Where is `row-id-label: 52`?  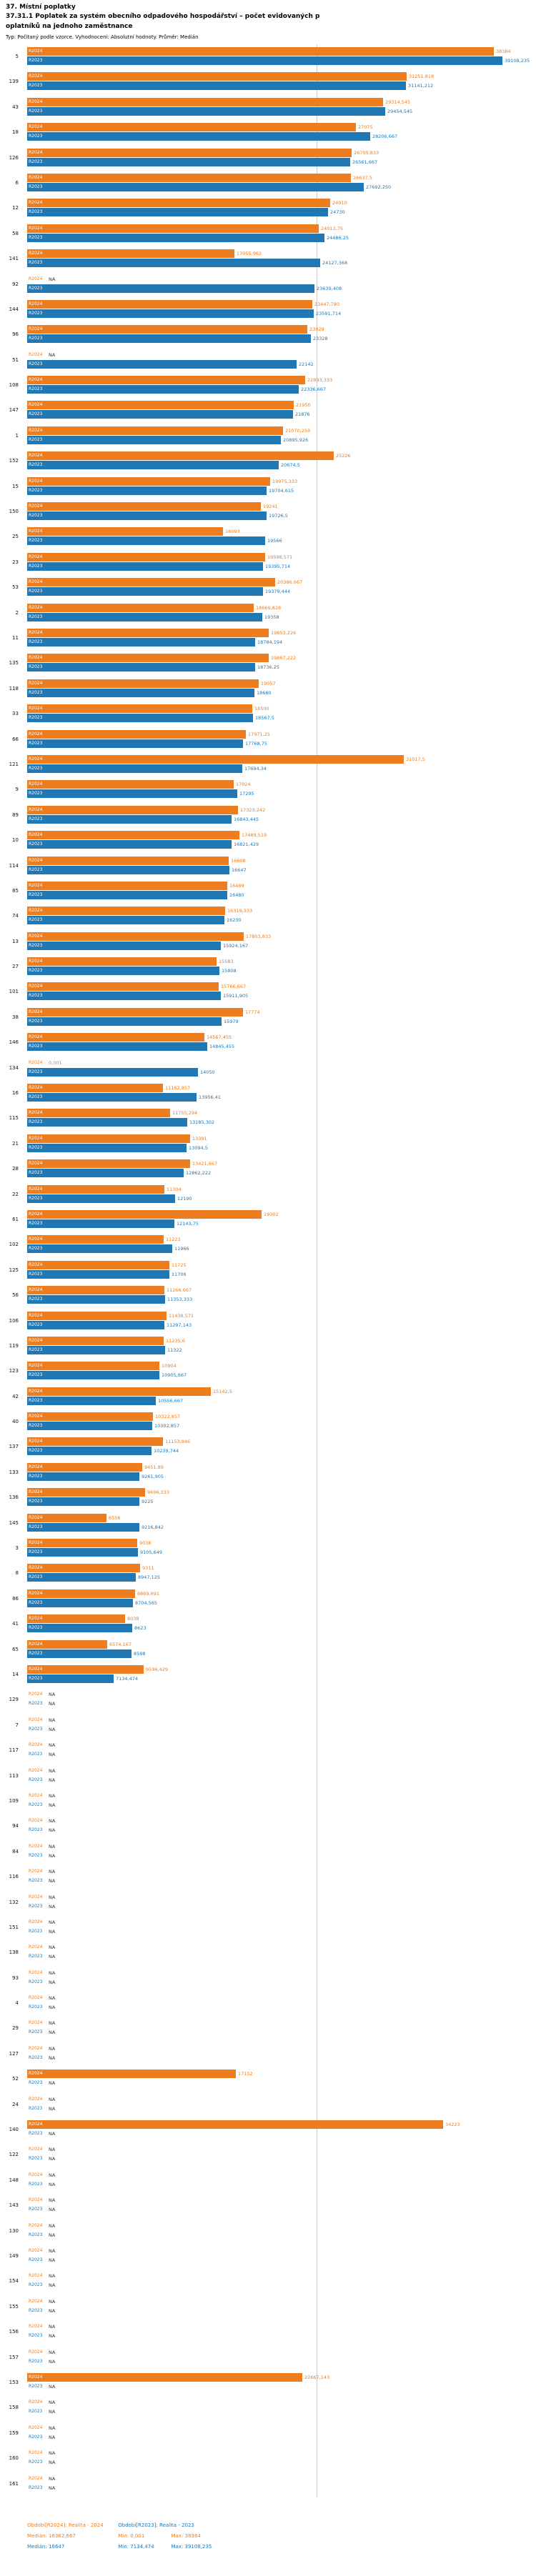
row-id-label: 52 is located at coordinates (15, 2079).